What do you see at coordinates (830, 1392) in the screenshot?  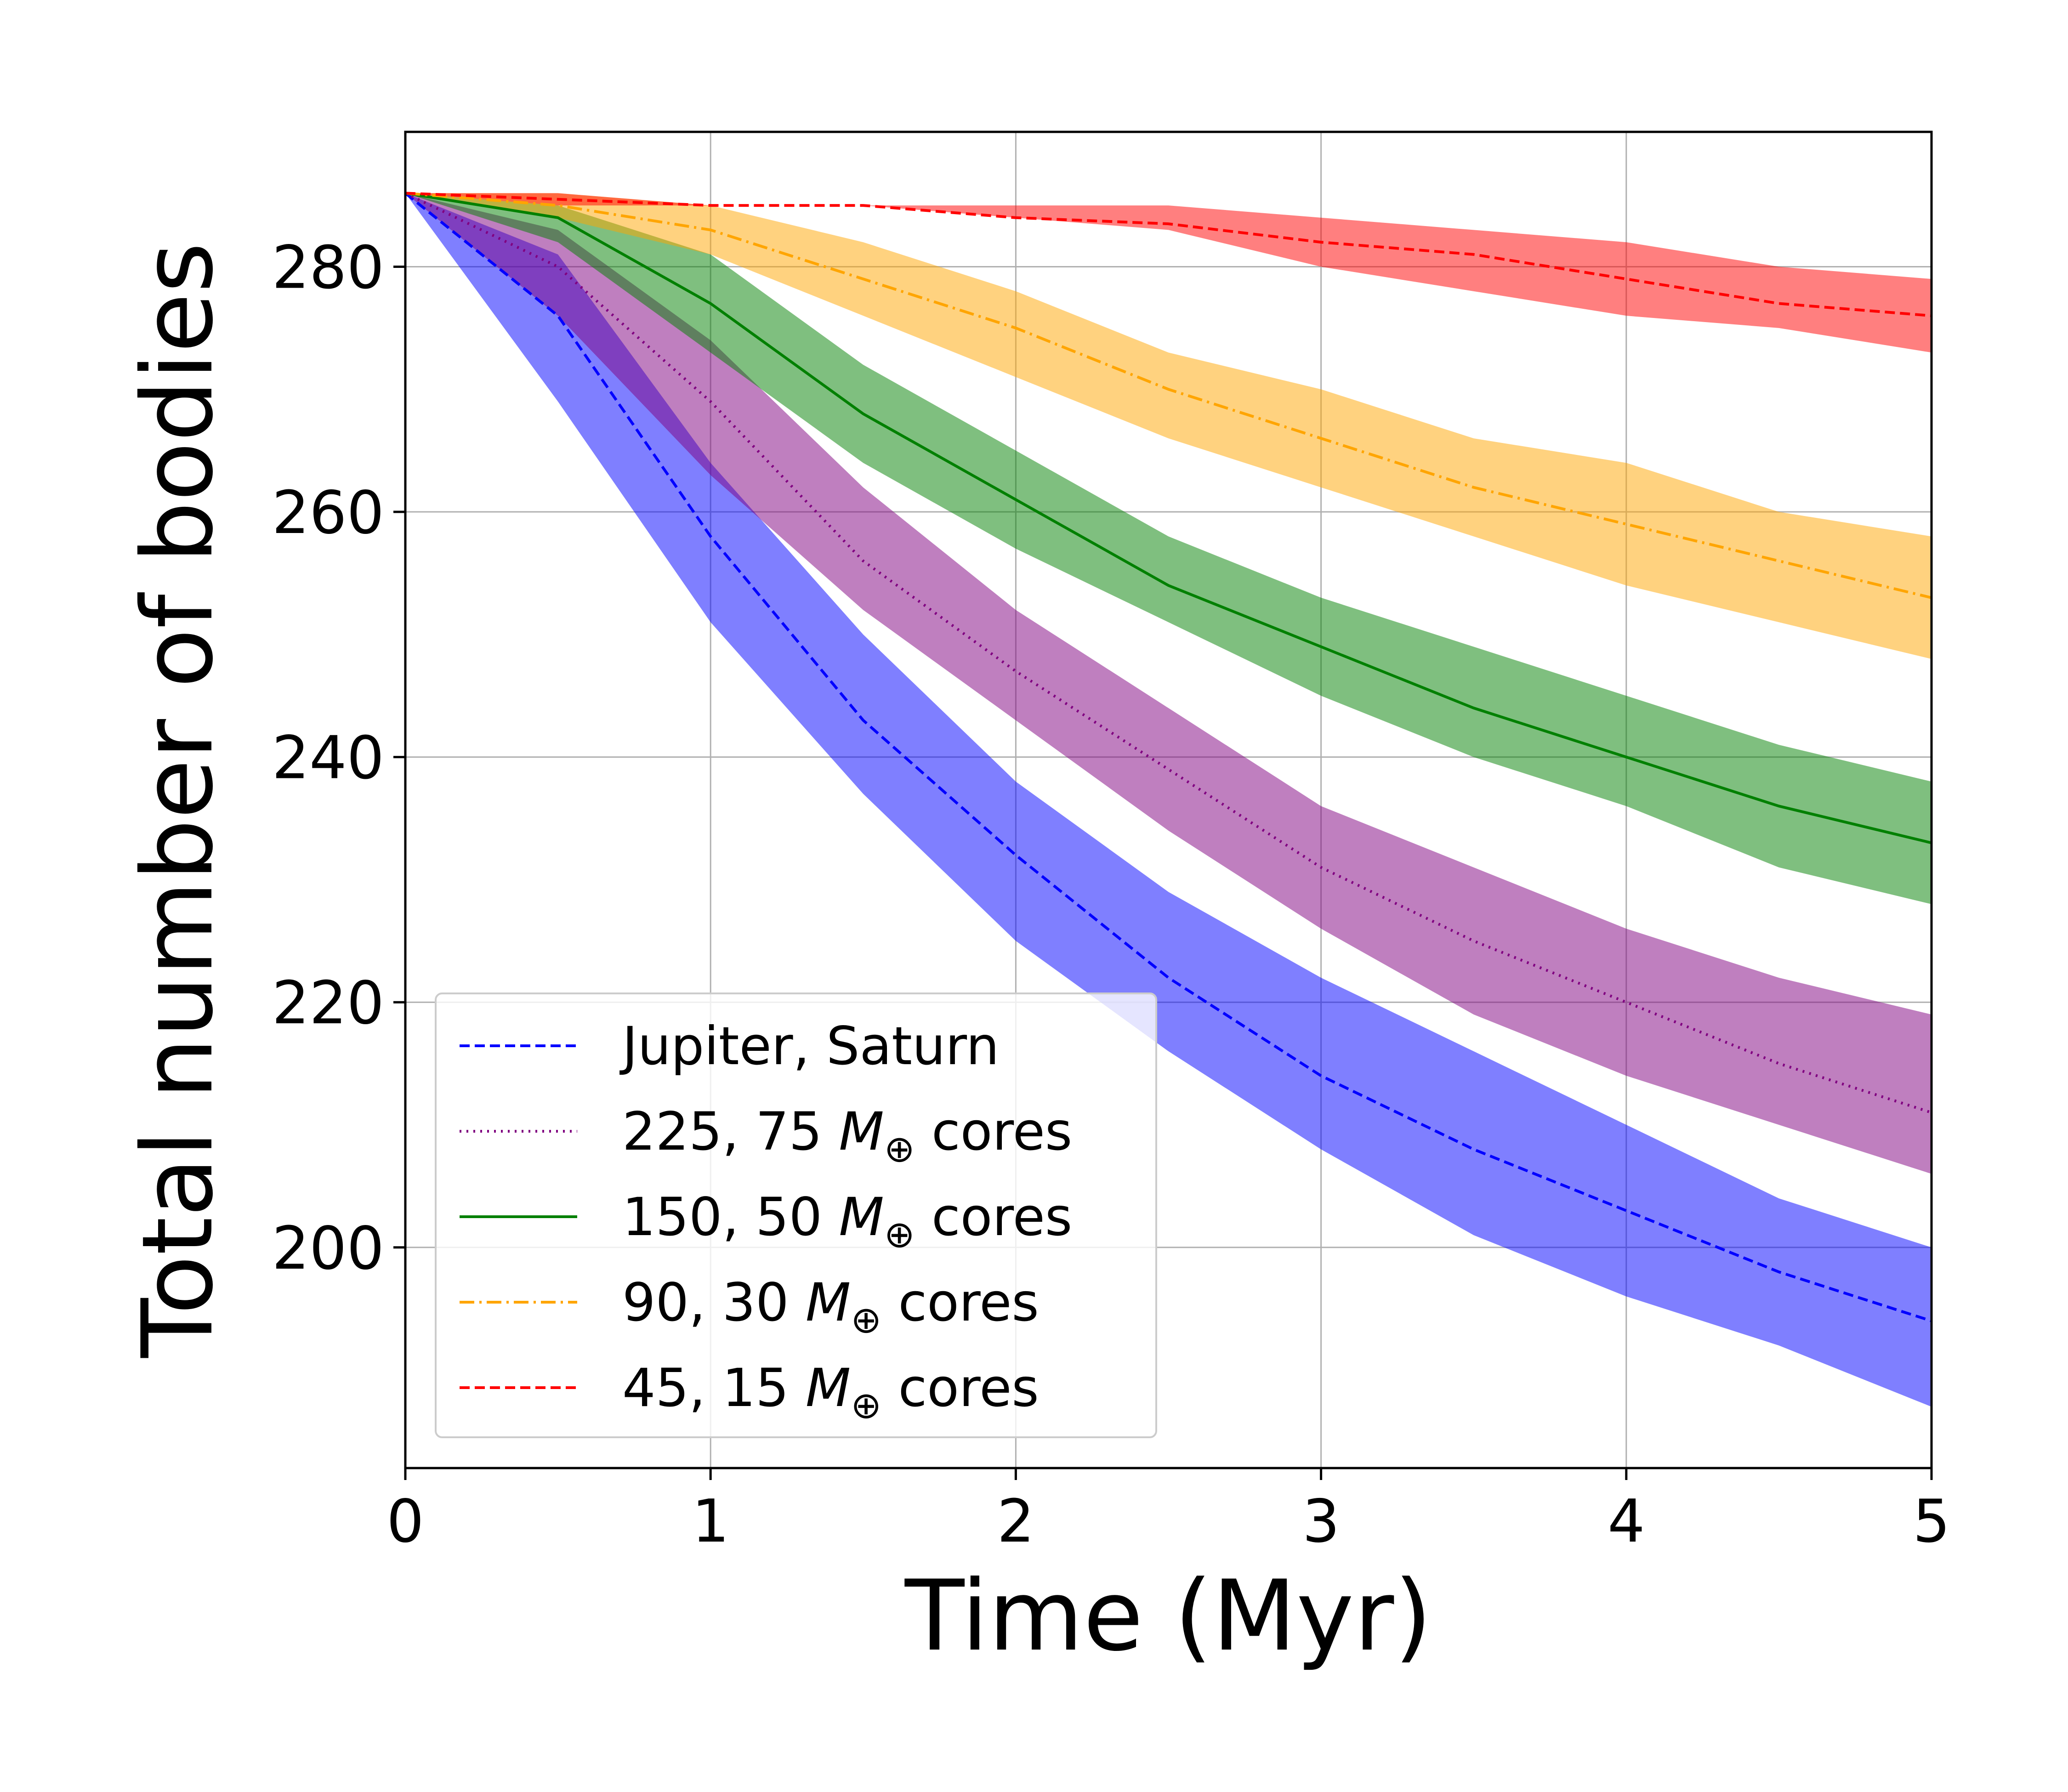 I see `legend-label: 45, 15 M⊕ cores` at bounding box center [830, 1392].